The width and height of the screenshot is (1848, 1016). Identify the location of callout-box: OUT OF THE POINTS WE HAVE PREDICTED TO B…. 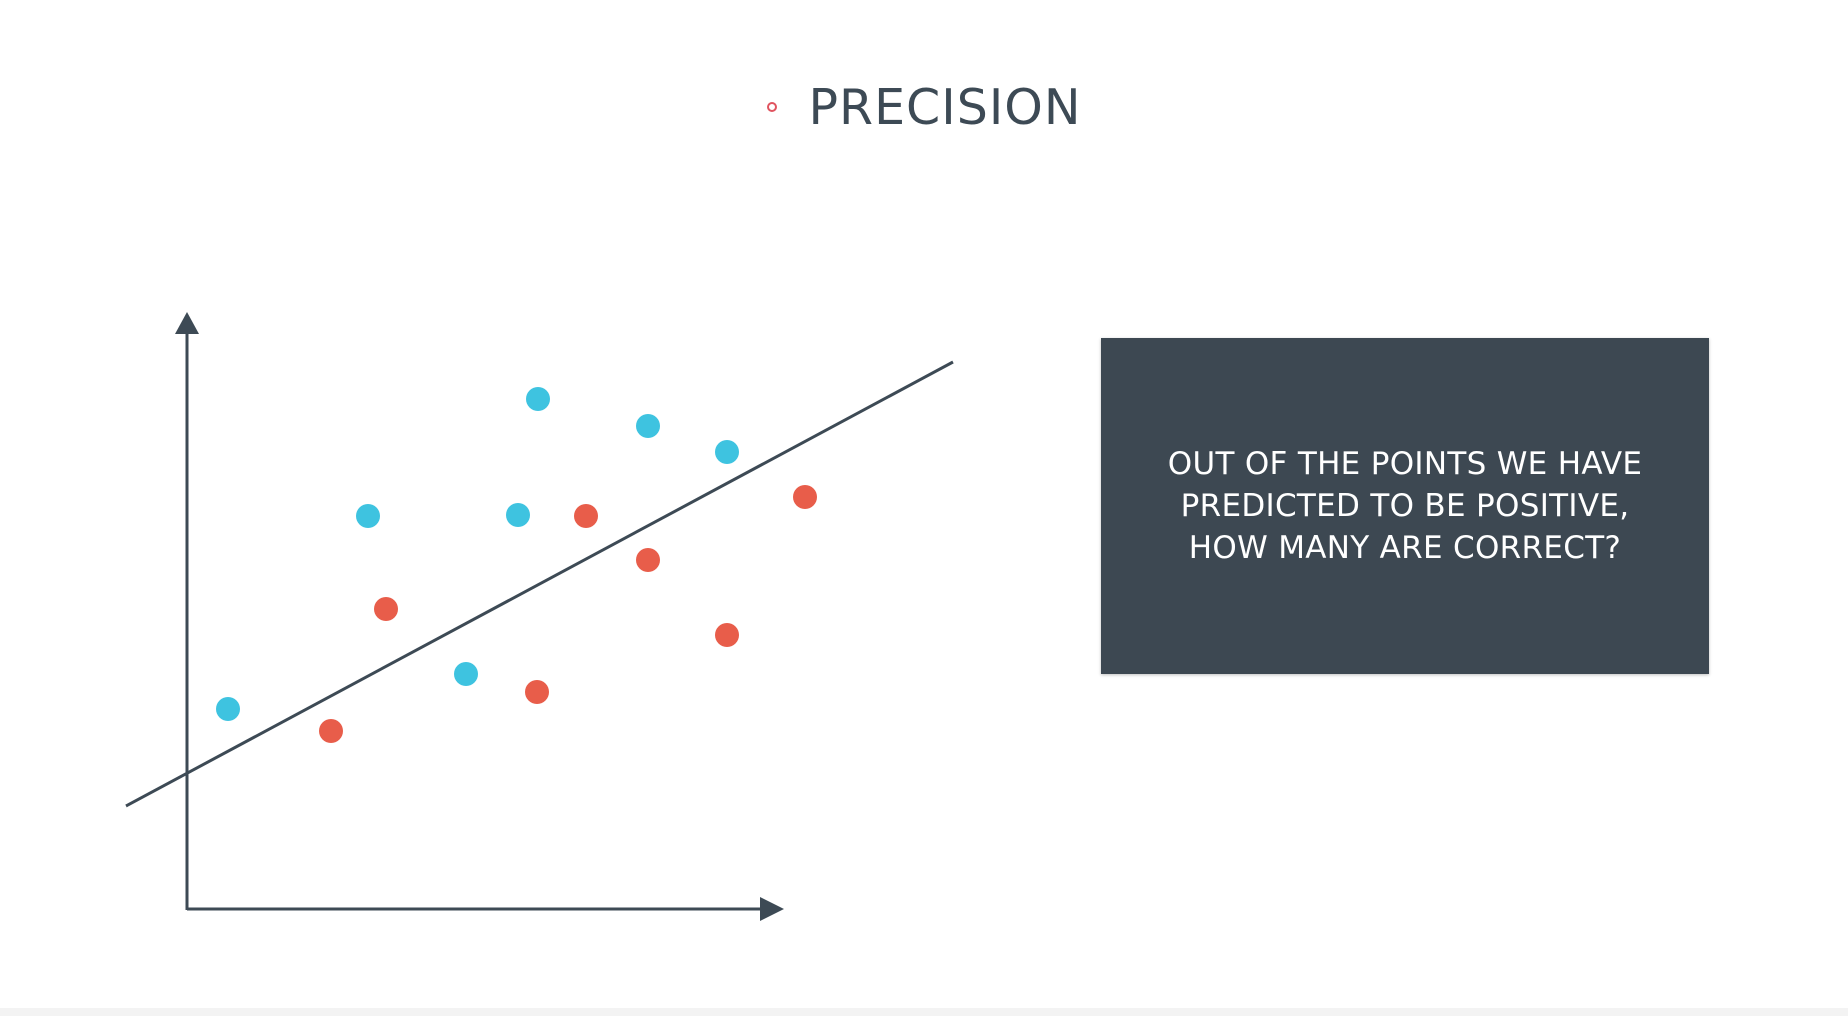
(1405, 506).